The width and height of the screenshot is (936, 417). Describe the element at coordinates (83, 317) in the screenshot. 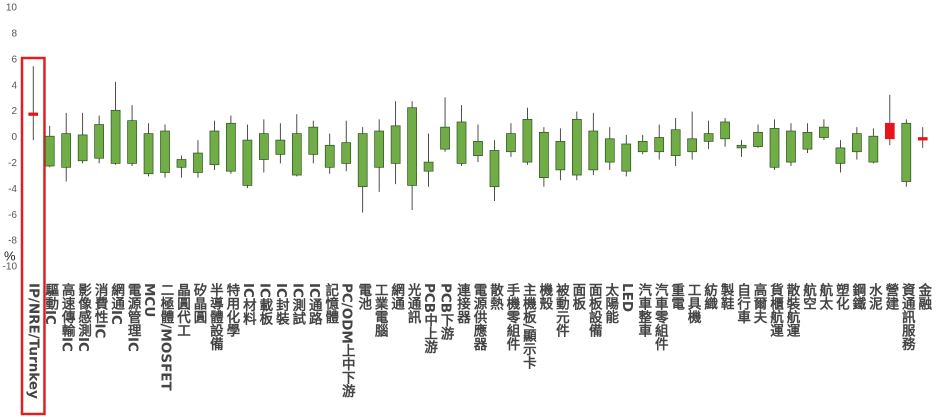

I see `x-tick-label: 影像感測IC` at that location.